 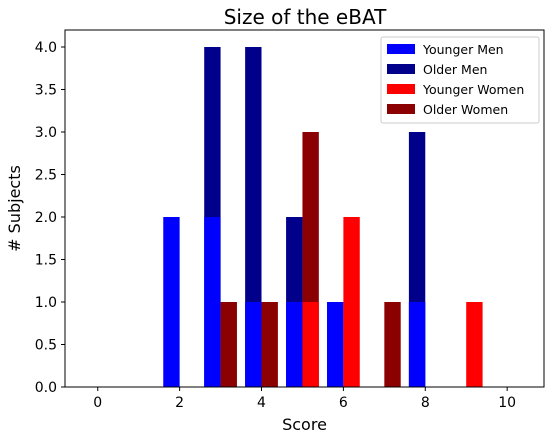 I want to click on x-tick-label-4: 8, so click(x=425, y=403).